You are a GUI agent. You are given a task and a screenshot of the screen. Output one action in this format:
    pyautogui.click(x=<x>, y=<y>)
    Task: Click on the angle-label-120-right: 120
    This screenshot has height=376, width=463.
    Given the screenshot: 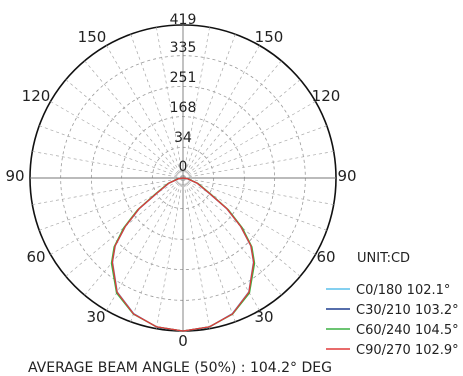 What is the action you would take?
    pyautogui.click(x=326, y=96)
    